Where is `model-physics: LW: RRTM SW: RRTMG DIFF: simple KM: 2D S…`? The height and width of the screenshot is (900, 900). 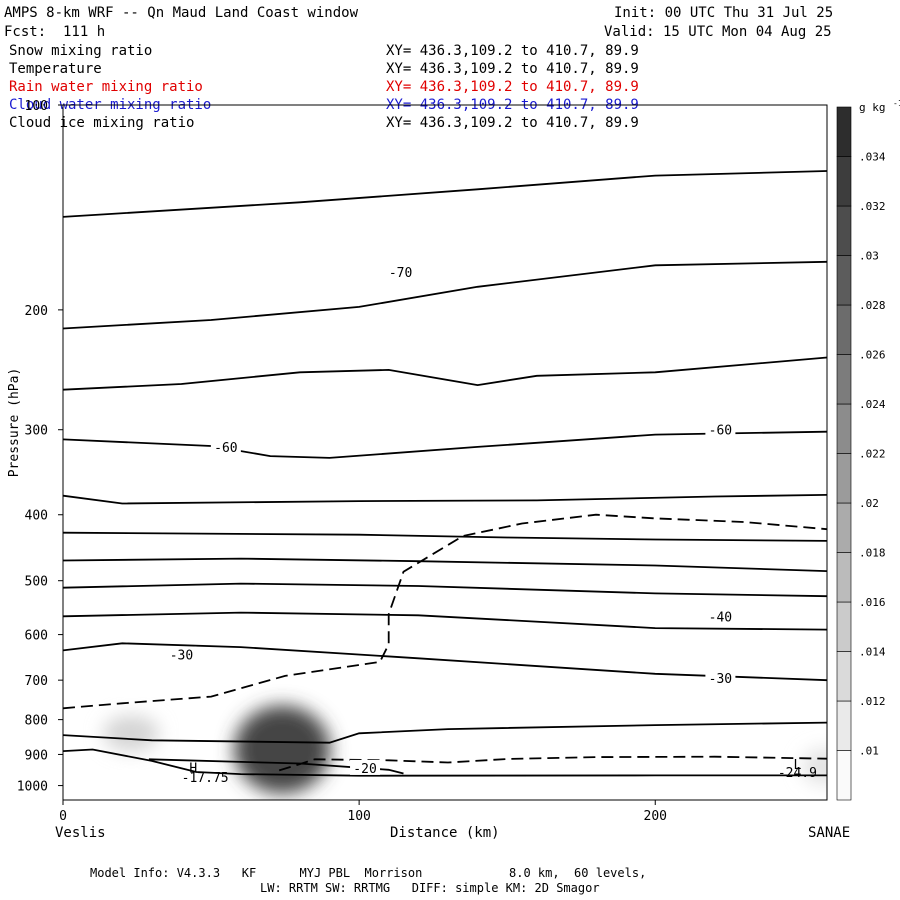 model-physics: LW: RRTM SW: RRTMG DIFF: simple KM: 2D S… is located at coordinates (430, 888).